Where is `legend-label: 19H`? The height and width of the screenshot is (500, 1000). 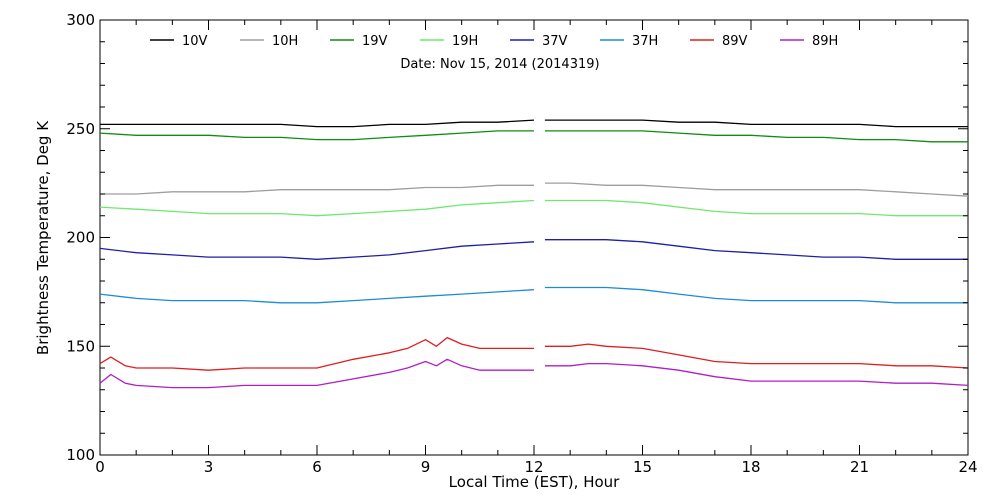
legend-label: 19H is located at coordinates (465, 41).